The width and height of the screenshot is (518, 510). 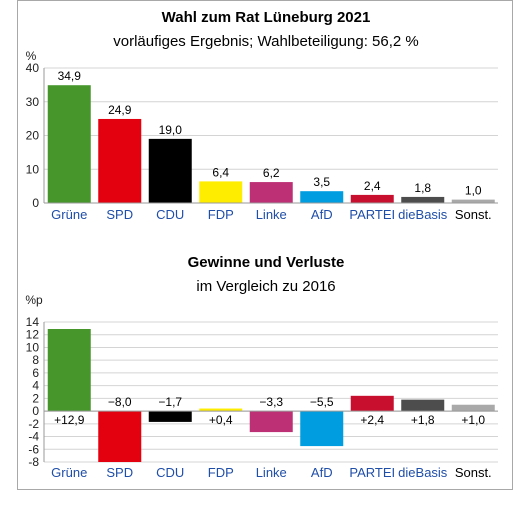 I want to click on chart1-category-label-6: PARTEI, so click(x=372, y=214).